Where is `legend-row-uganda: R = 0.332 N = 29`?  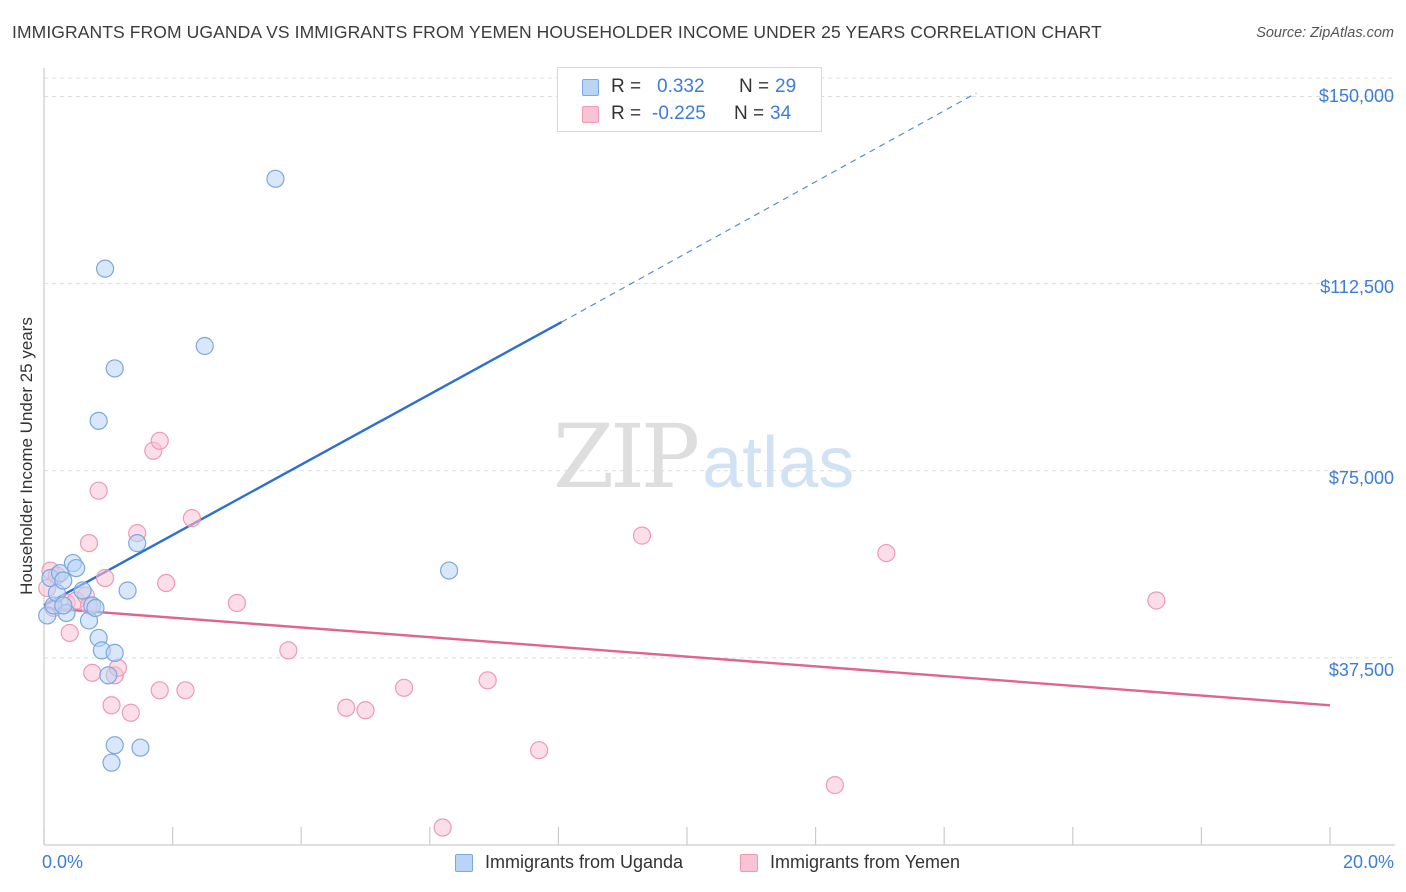 legend-row-uganda: R = 0.332 N = 29 is located at coordinates (689, 87).